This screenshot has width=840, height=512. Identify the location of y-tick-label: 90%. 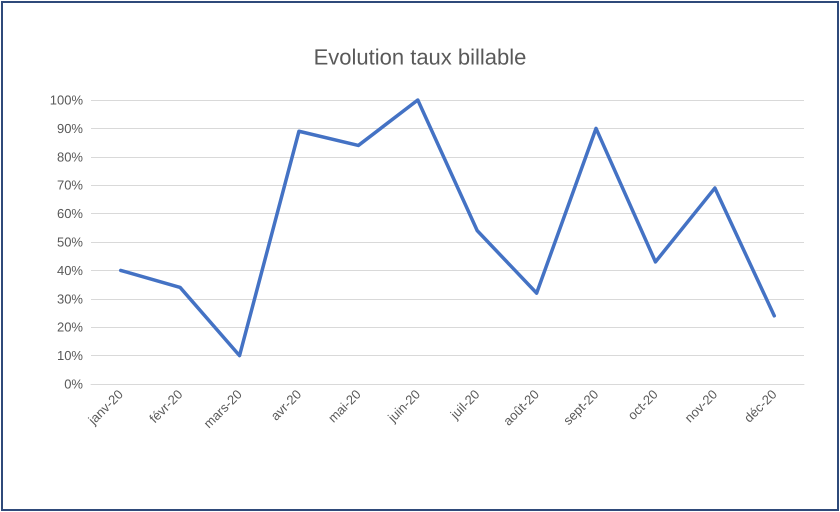
(70, 128).